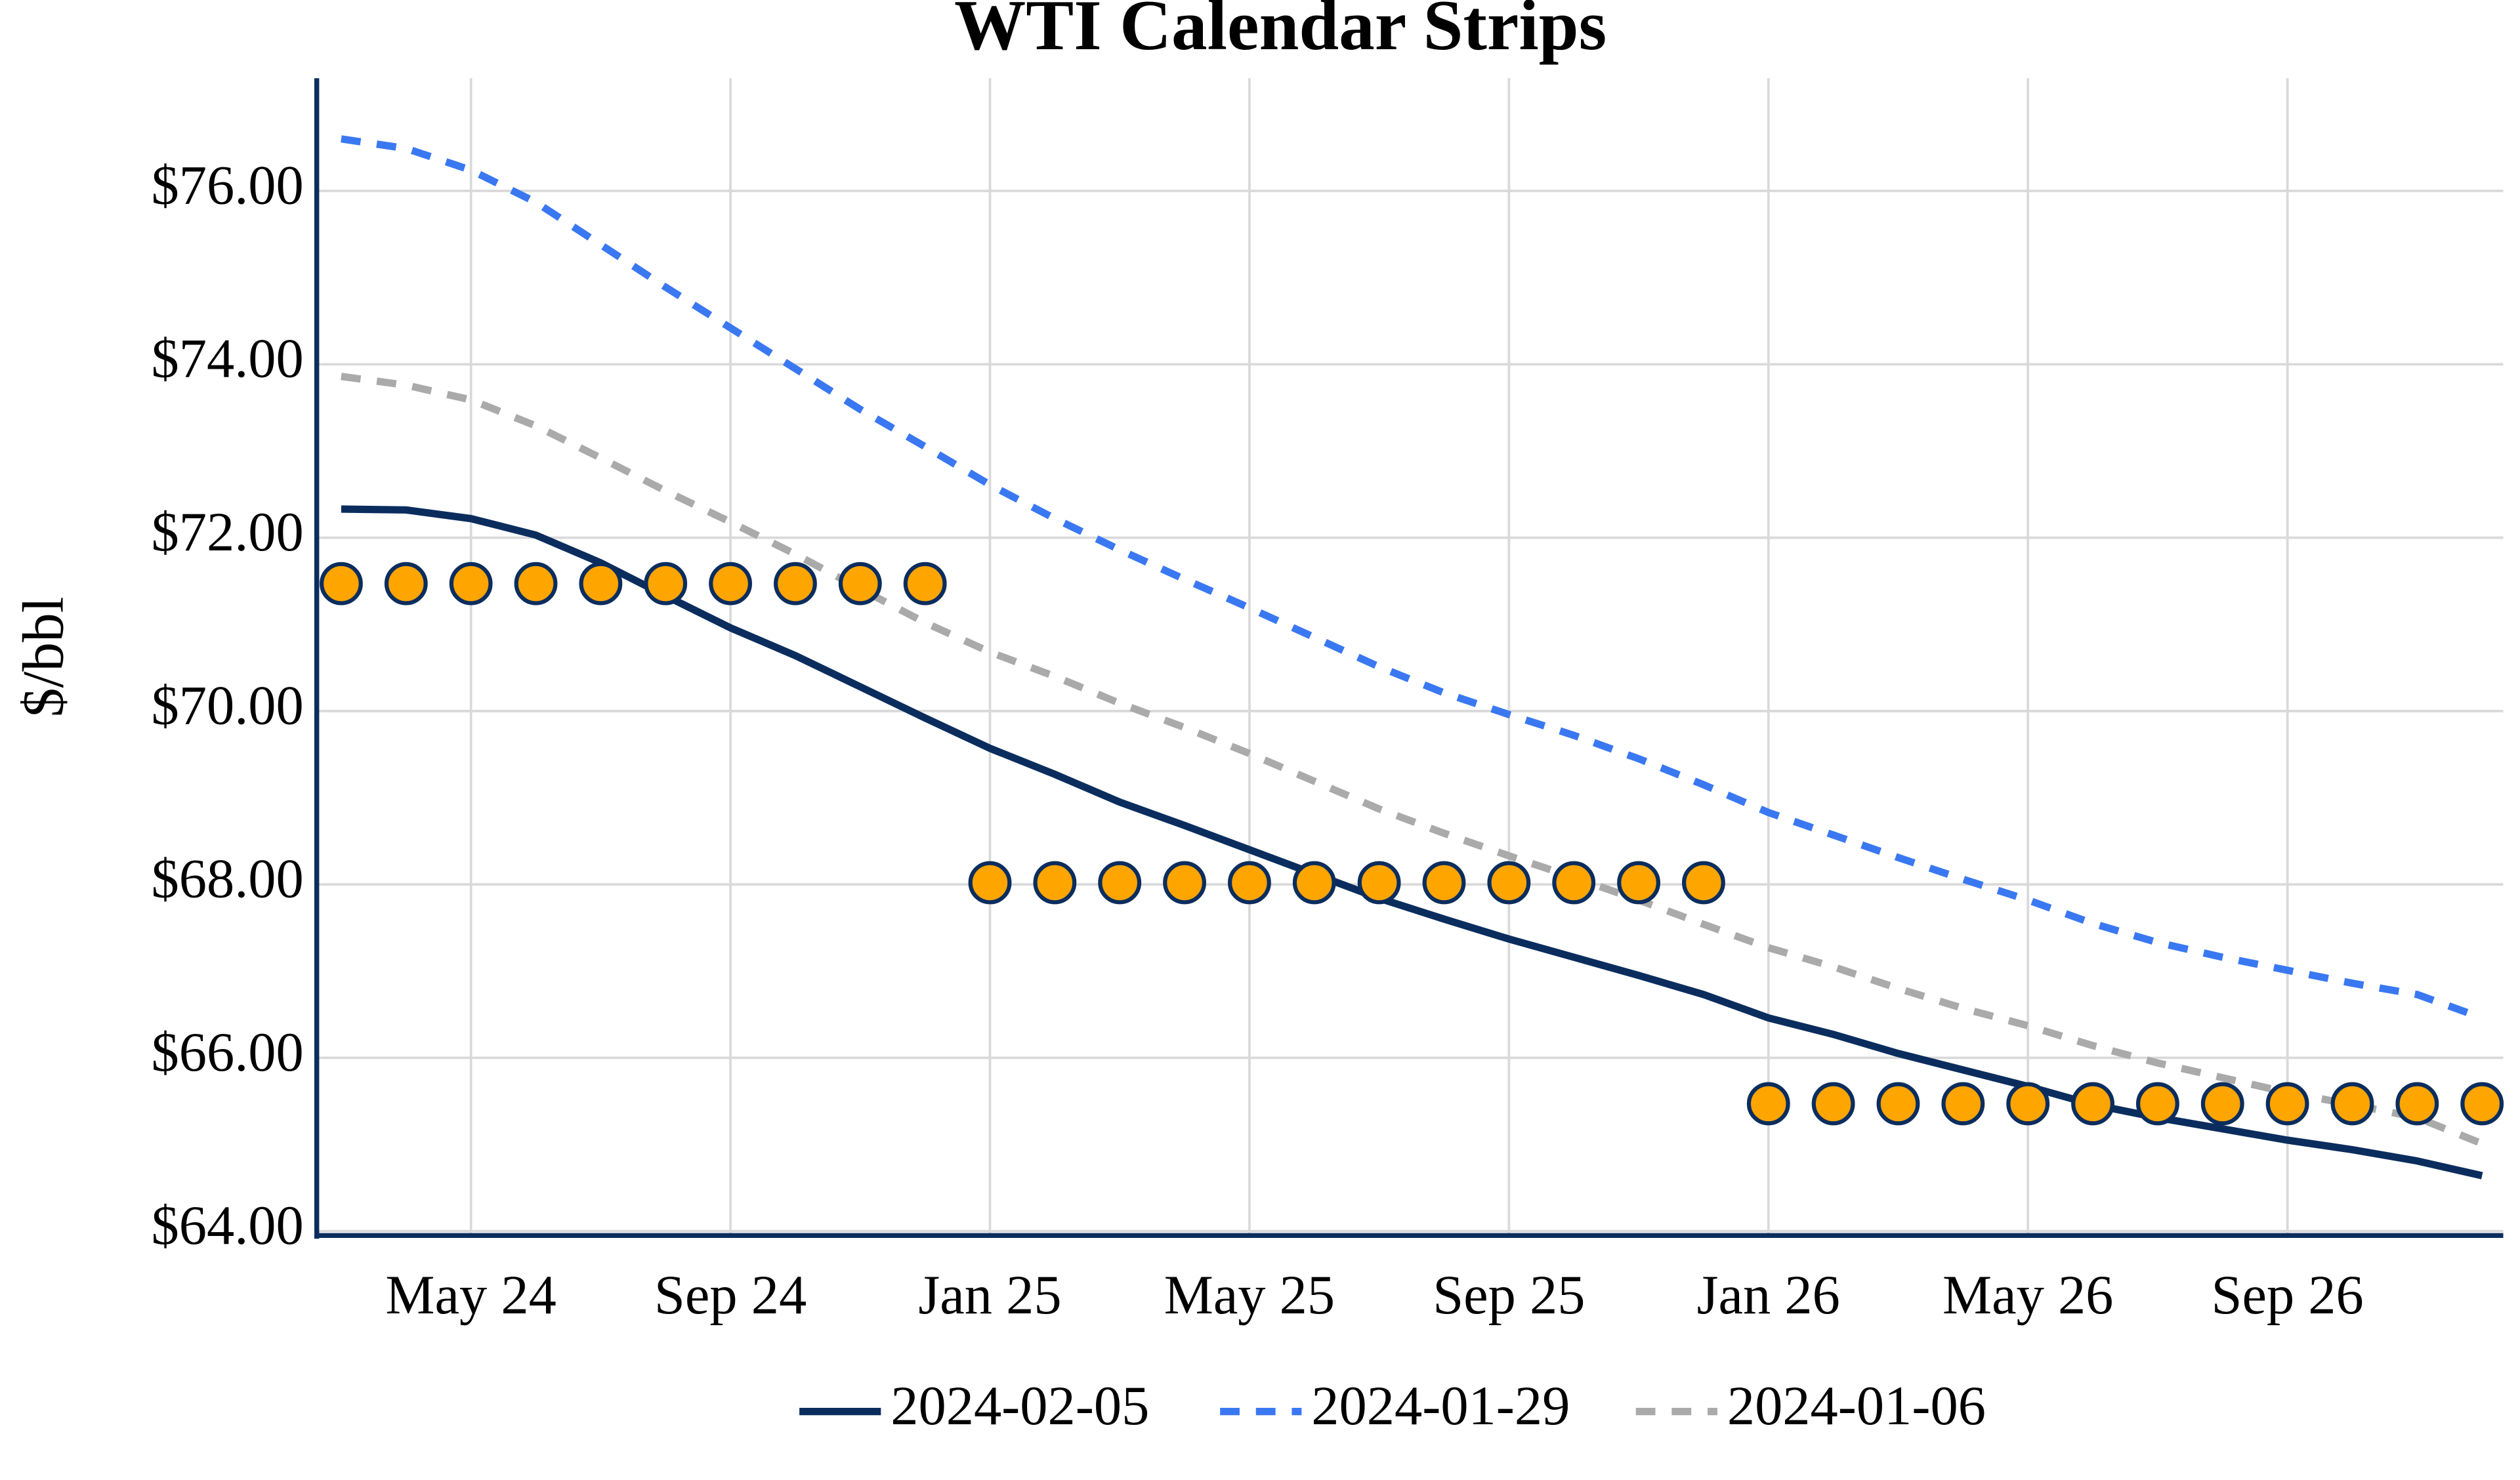 This screenshot has width=2520, height=1480. Describe the element at coordinates (2287, 1295) in the screenshot. I see `x-tick-label: Sep 26` at that location.